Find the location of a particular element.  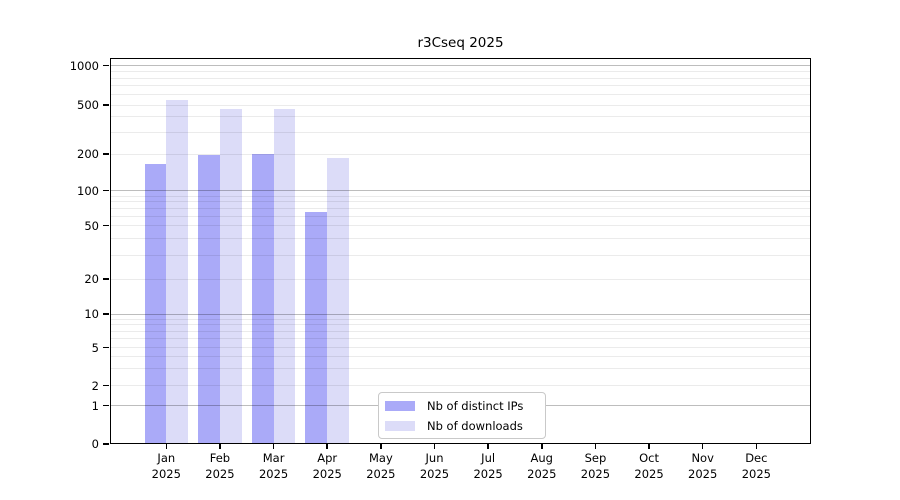

legend-swatch-downloads is located at coordinates (400, 425).